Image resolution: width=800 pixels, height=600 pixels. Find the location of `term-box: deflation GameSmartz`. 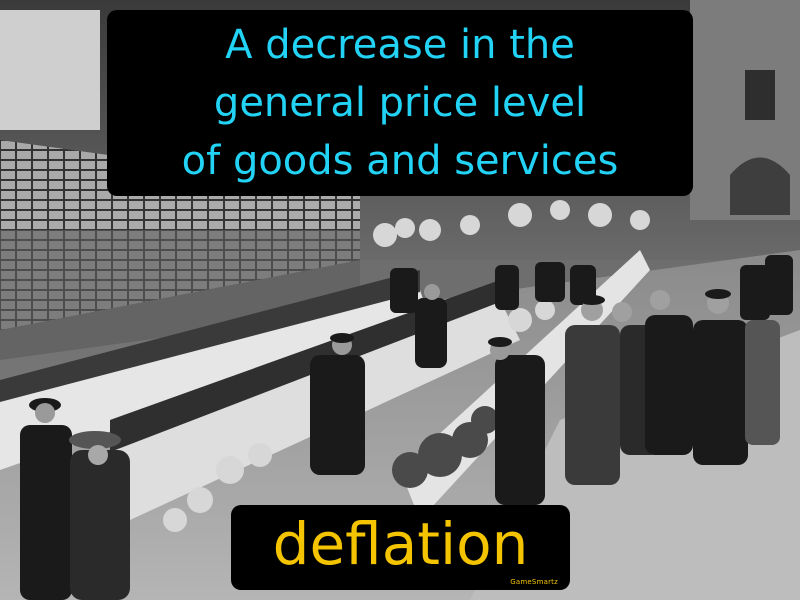

term-box: deflation GameSmartz is located at coordinates (400, 547).